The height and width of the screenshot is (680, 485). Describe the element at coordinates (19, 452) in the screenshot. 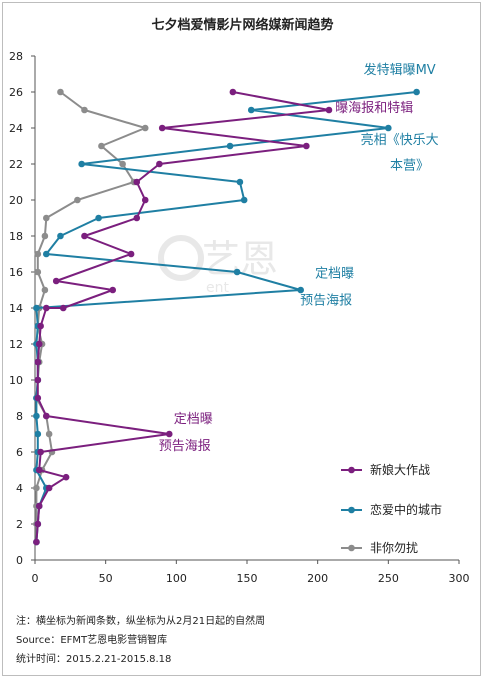

I see `y-tick-label: 6` at that location.